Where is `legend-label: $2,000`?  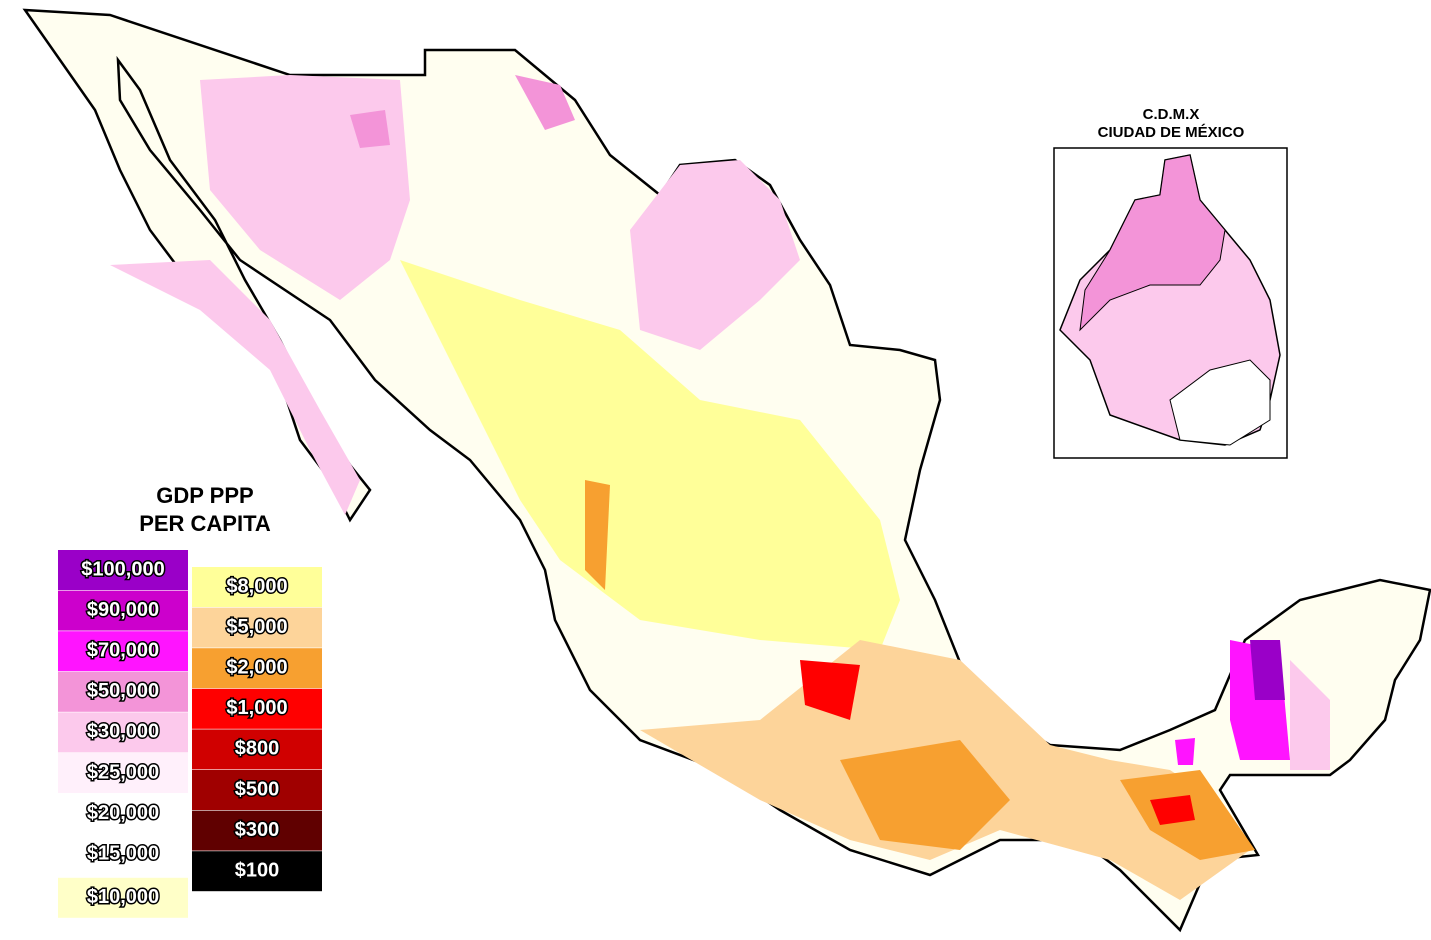 legend-label: $2,000 is located at coordinates (256, 667).